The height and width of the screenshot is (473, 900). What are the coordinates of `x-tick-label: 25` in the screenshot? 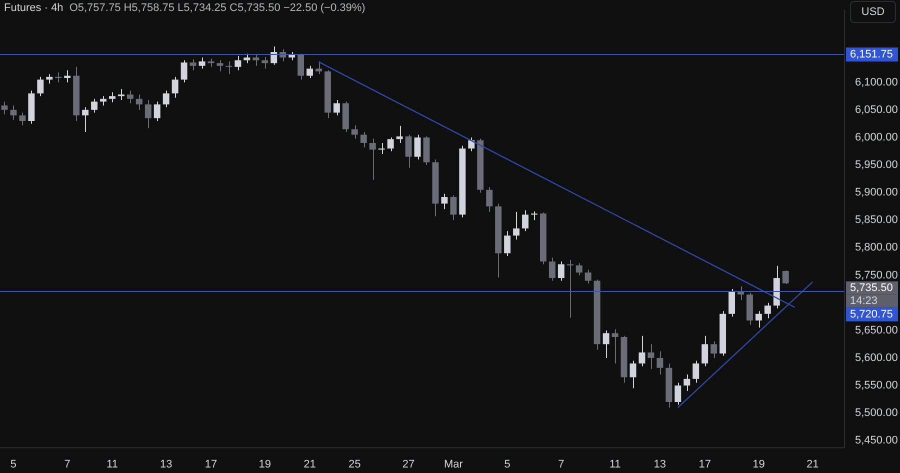 It's located at (354, 464).